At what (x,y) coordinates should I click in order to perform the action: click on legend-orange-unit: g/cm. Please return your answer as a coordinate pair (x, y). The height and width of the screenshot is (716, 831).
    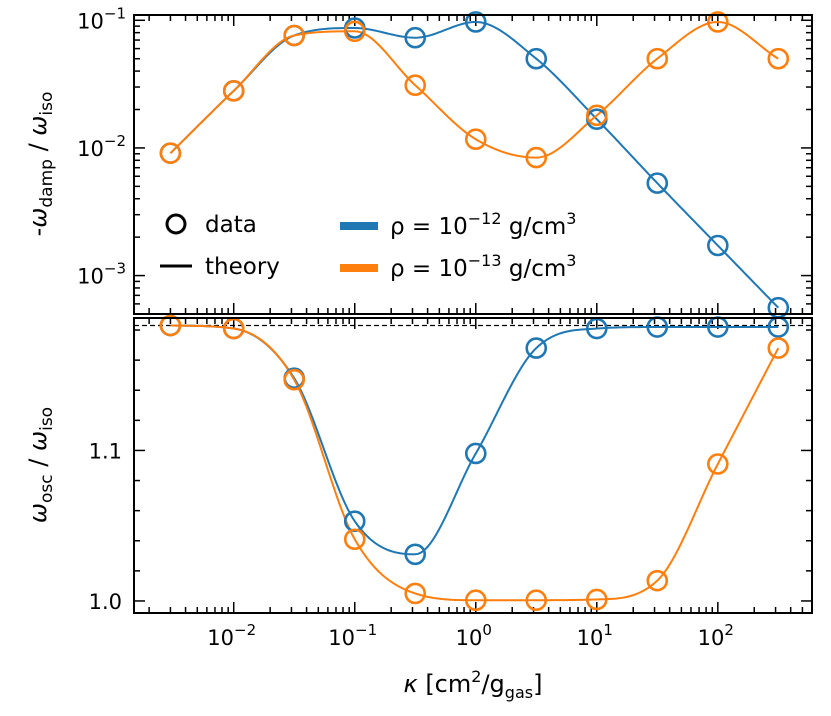
    Looking at the image, I should click on (534, 269).